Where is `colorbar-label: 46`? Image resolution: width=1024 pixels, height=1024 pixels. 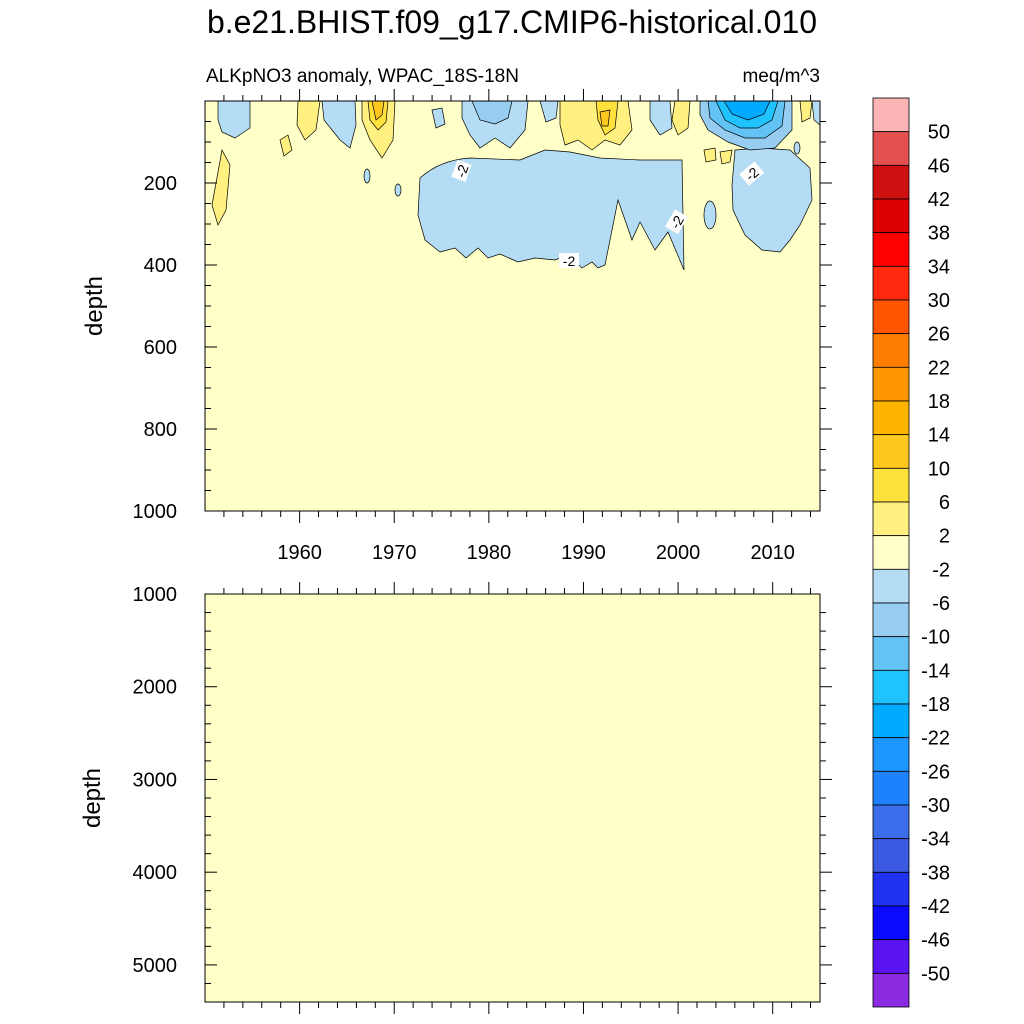 colorbar-label: 46 is located at coordinates (939, 166).